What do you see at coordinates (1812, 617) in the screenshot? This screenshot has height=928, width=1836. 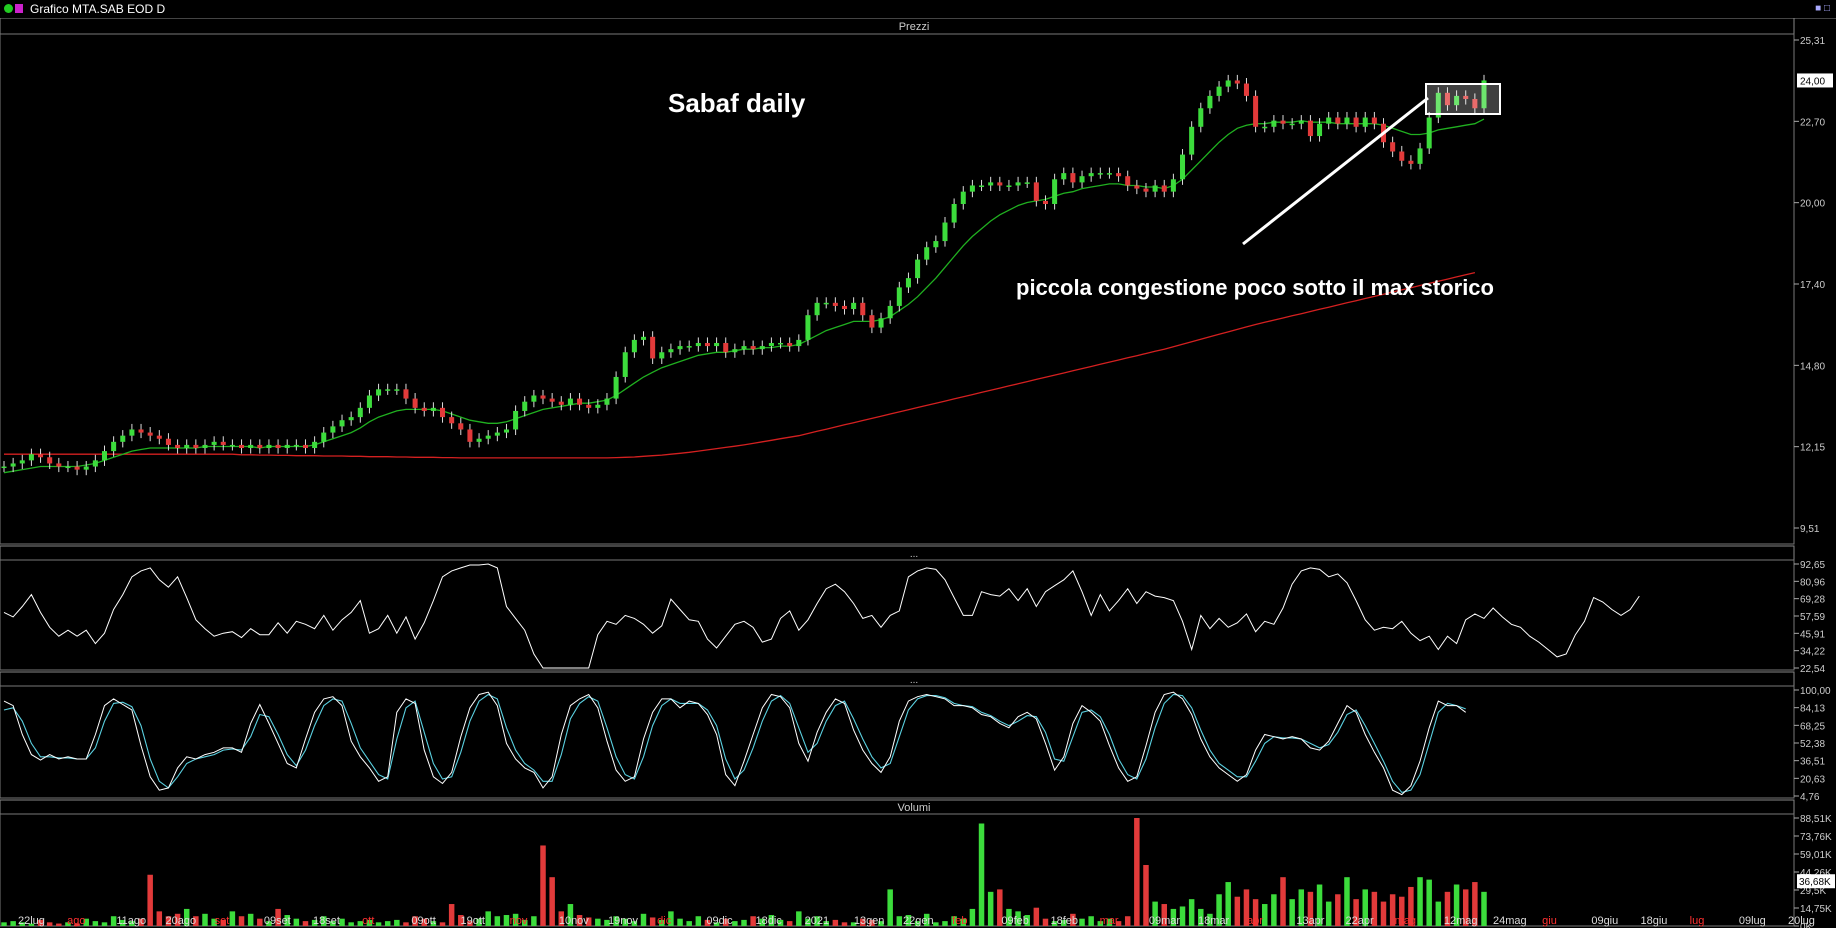 I see `rsi-y-tick-label: 57,59` at bounding box center [1812, 617].